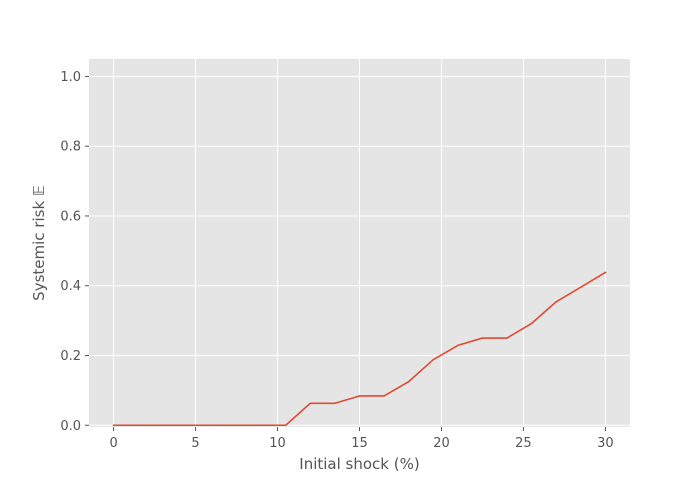 The width and height of the screenshot is (700, 480). I want to click on y-tick-label: 0.4, so click(70, 286).